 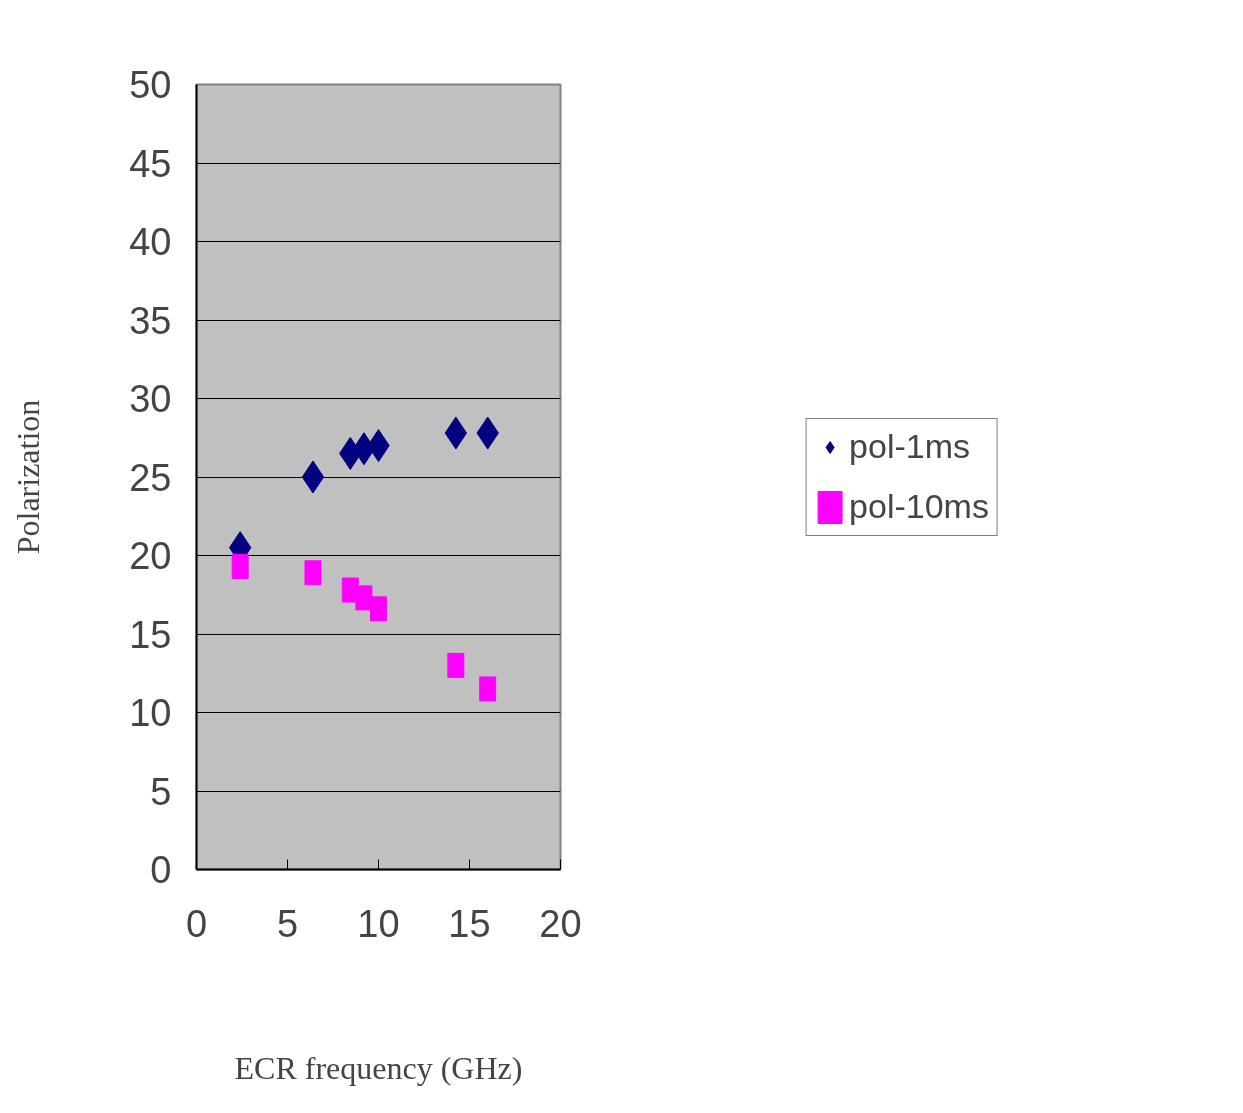 I want to click on y-tick-label: 5, so click(x=161, y=791).